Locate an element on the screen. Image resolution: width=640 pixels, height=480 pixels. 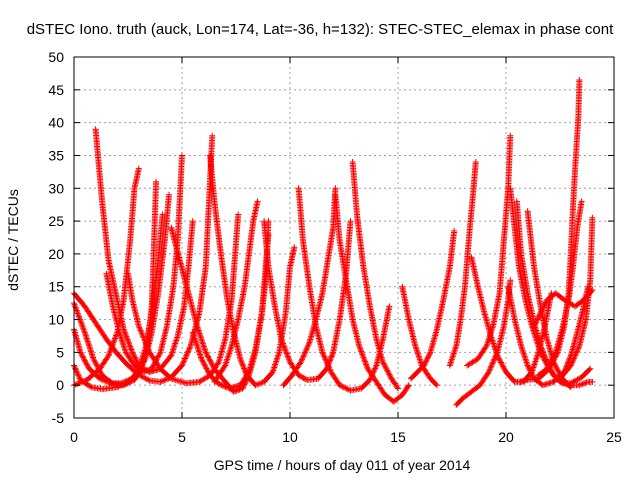
x-tick-label: 5 is located at coordinates (182, 437).